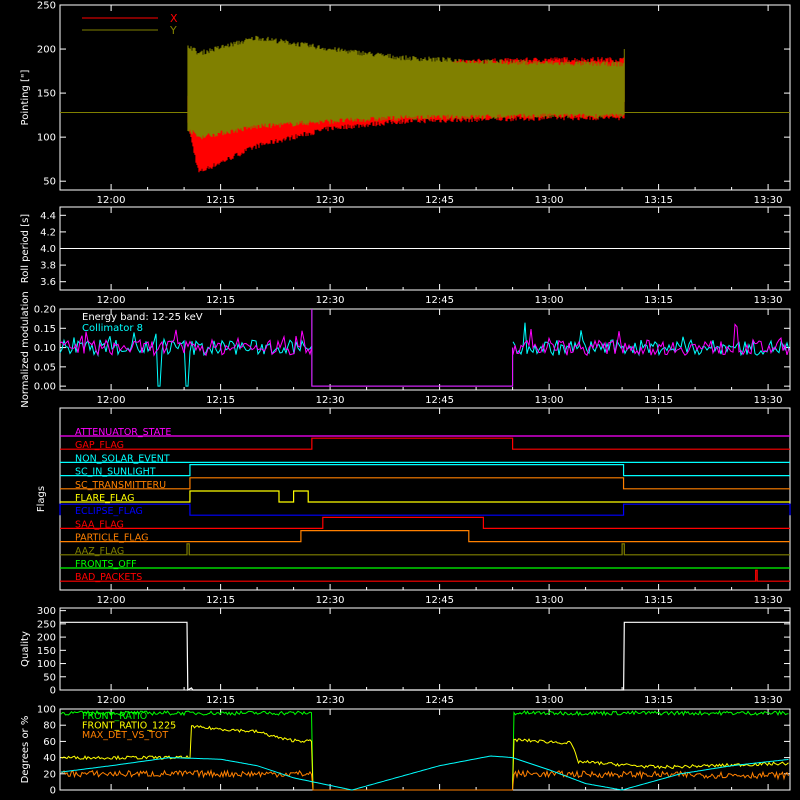  What do you see at coordinates (122, 458) in the screenshot?
I see `flag-label-non_solar_event: NON_SOLAR_EVENT` at bounding box center [122, 458].